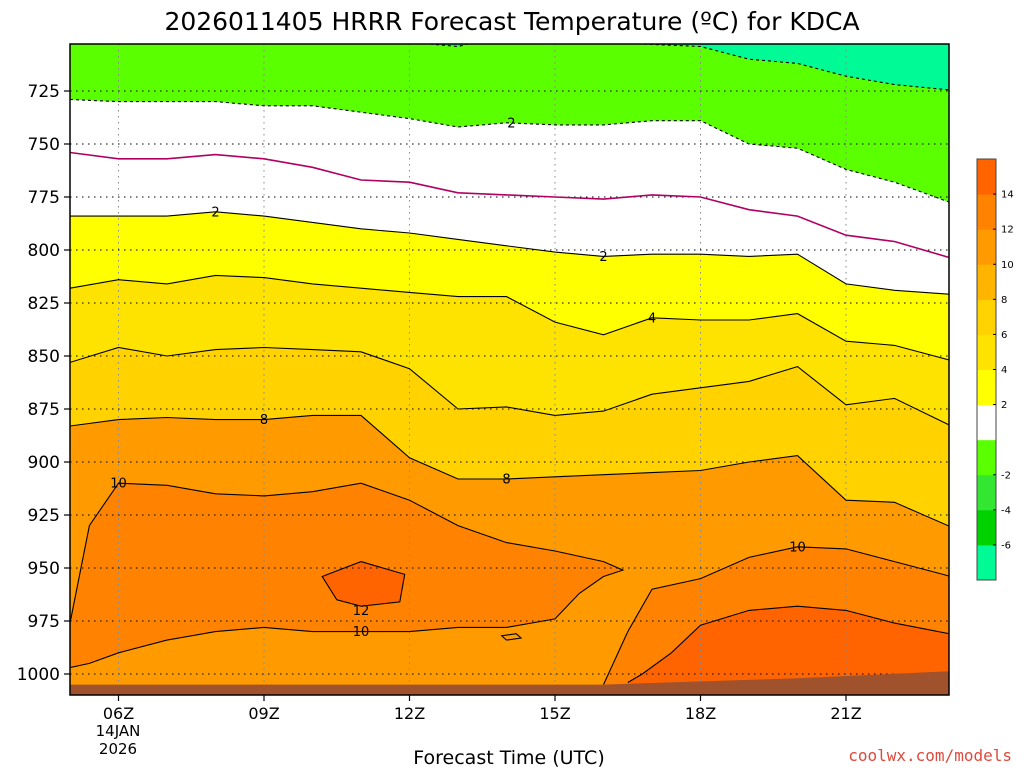 This screenshot has width=1024, height=768. Describe the element at coordinates (44, 145) in the screenshot. I see `y-tick-label-750: 750` at that location.